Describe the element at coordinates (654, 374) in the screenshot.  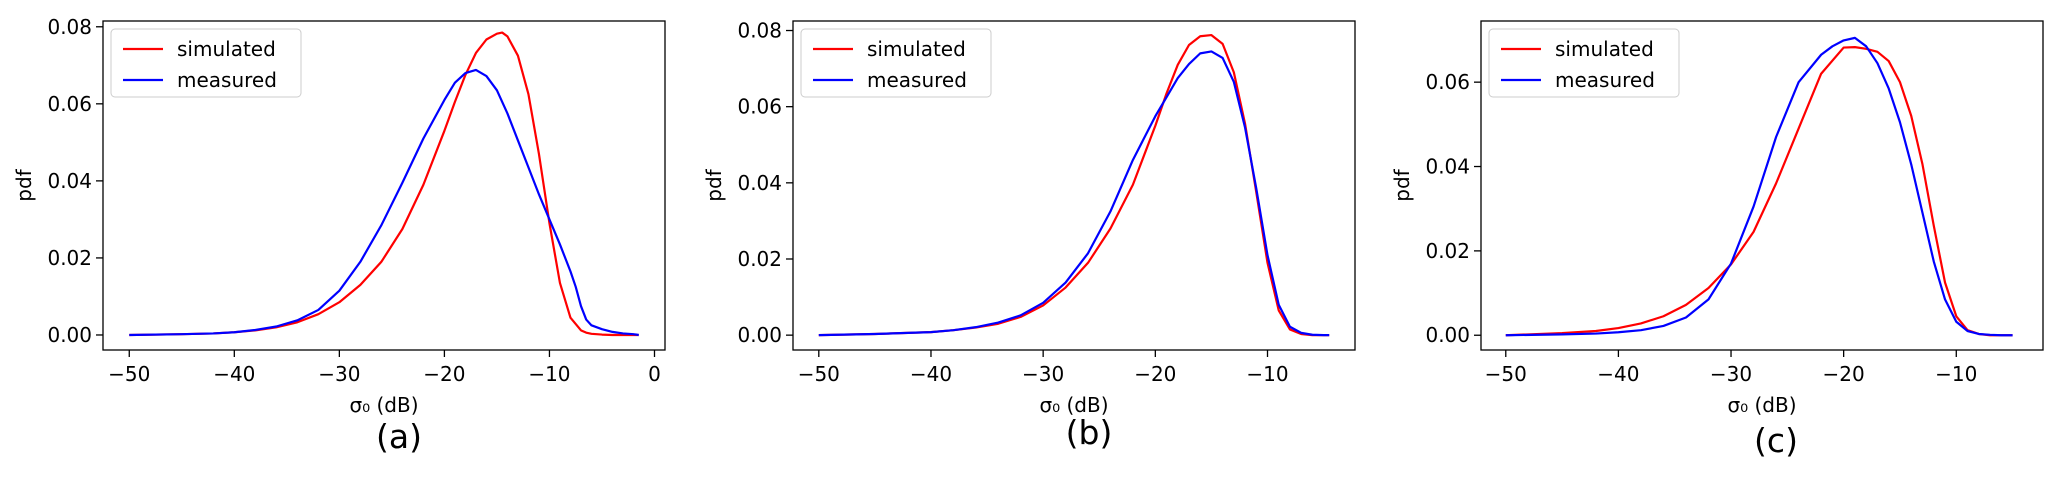
I see `x-tick-label: 0` at that location.